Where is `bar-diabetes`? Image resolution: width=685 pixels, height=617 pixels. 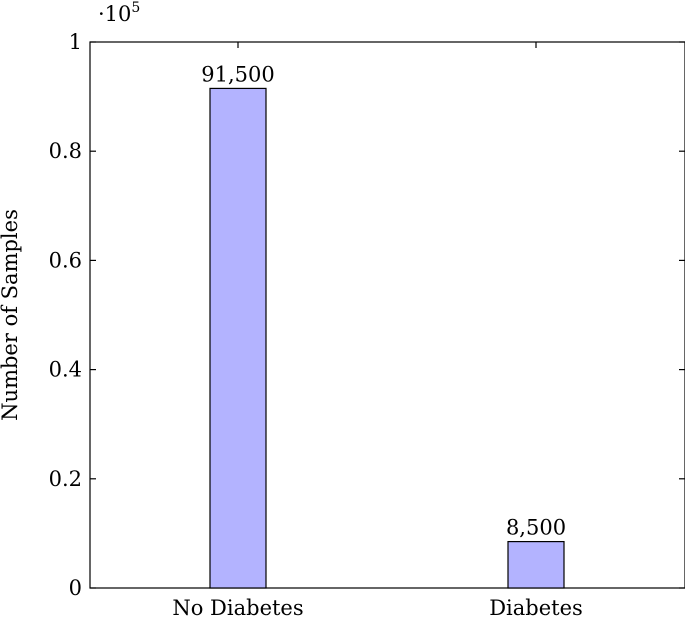
bar-diabetes is located at coordinates (536, 564).